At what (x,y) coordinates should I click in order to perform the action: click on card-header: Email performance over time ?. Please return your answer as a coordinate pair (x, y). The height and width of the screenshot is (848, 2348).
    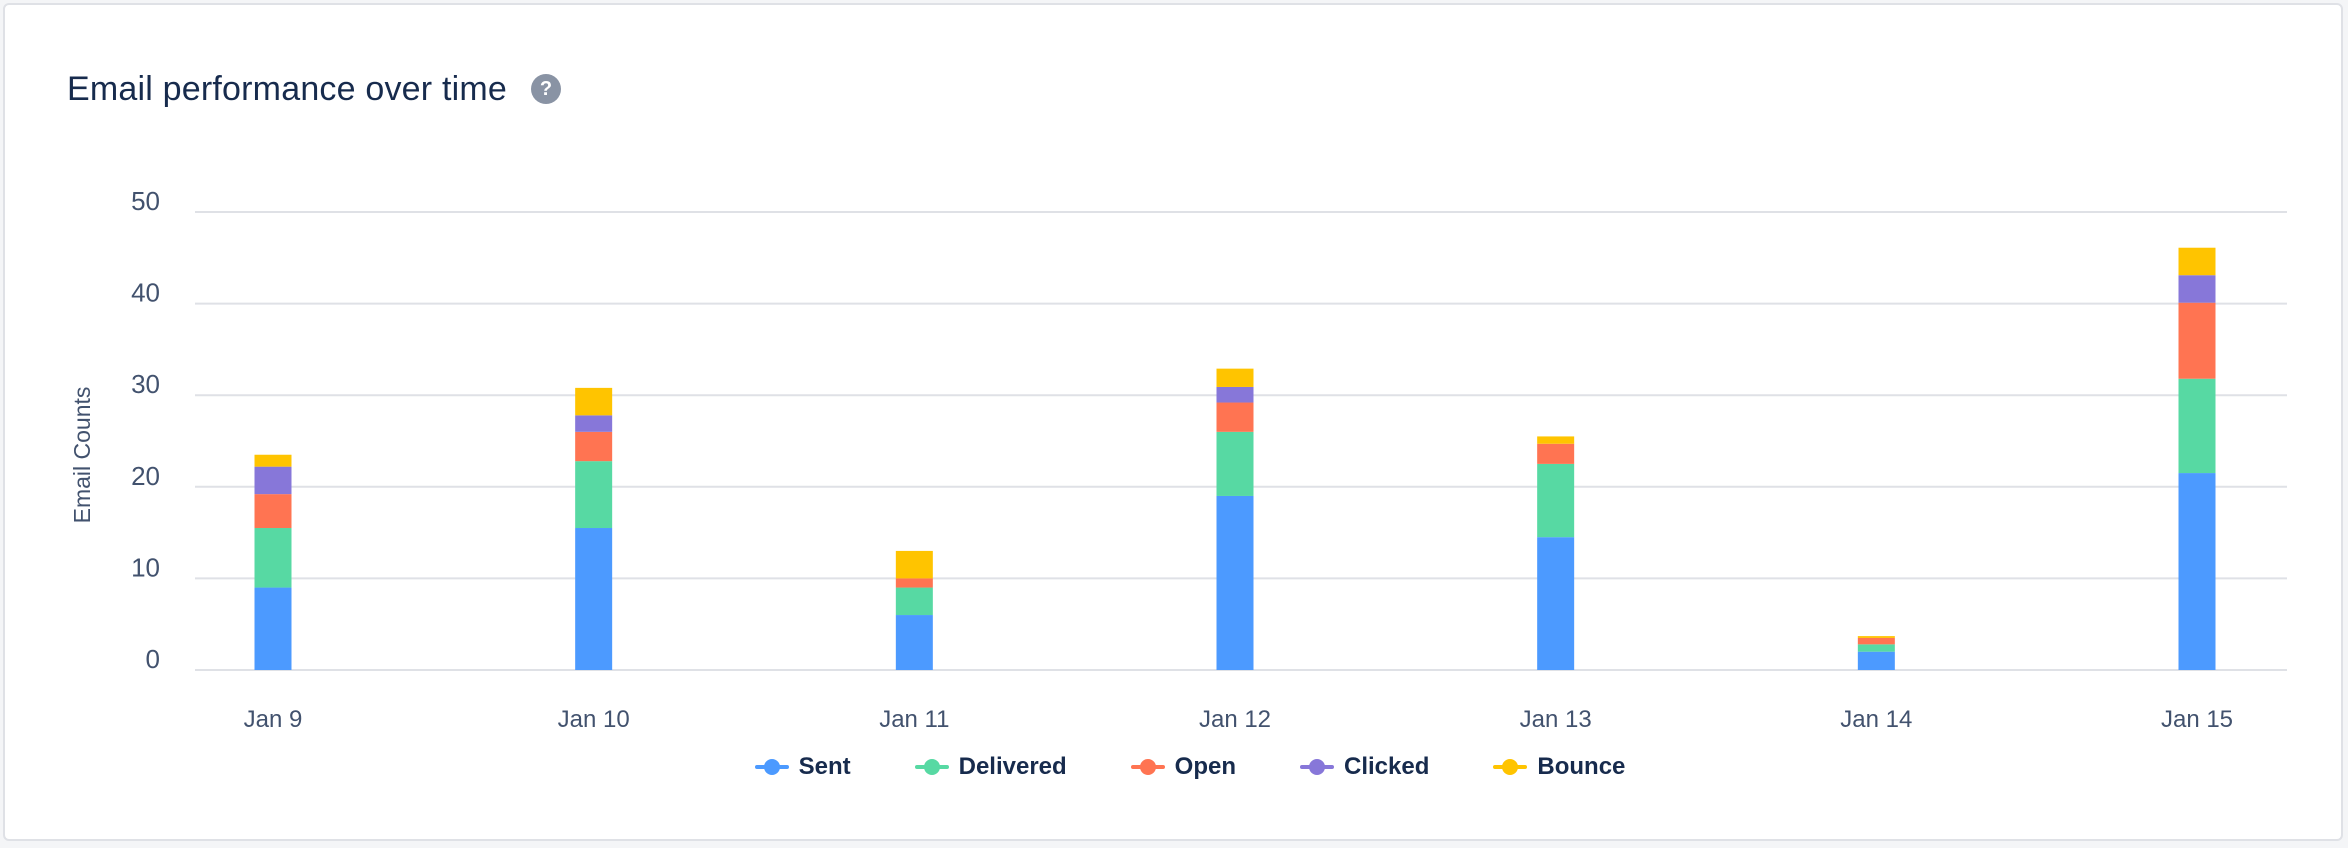
    Looking at the image, I should click on (314, 89).